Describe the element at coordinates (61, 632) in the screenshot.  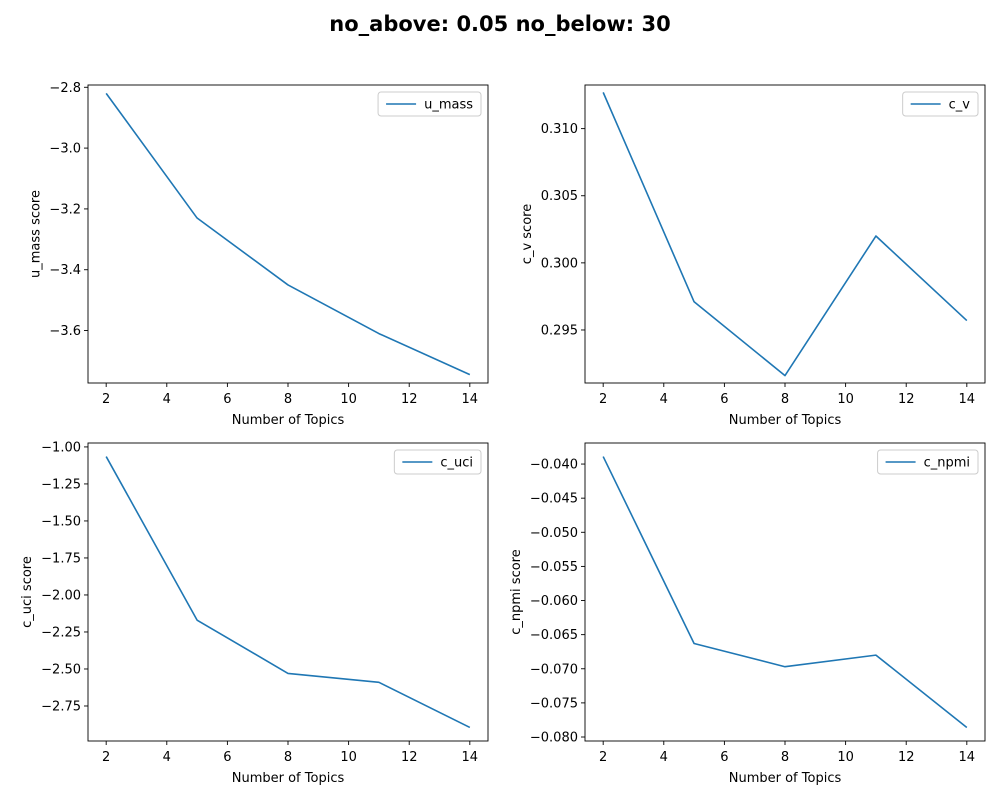
I see `y-tick-label: −2.25` at that location.